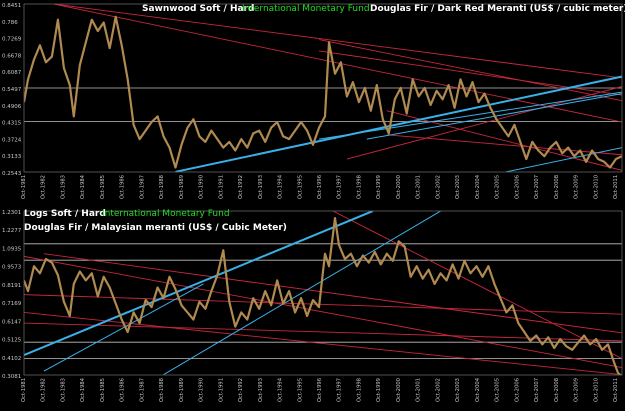 This screenshot has height=411, width=625. I want to click on logs-x-tick-label: Oct-1990, so click(202, 390).